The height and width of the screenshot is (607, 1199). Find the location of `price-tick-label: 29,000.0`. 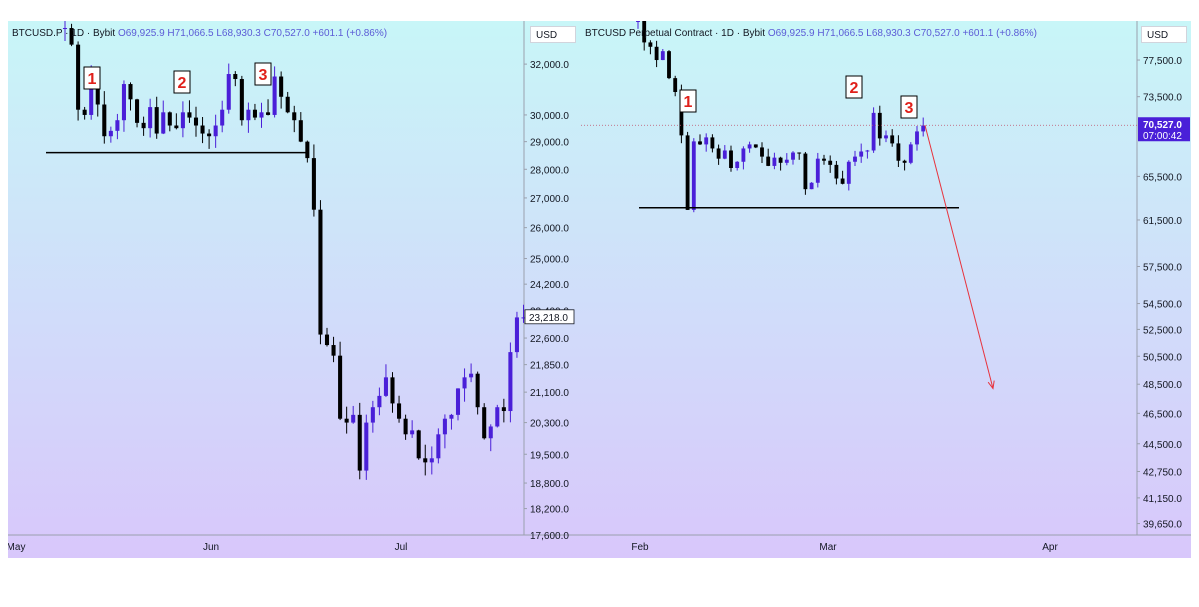

price-tick-label: 29,000.0 is located at coordinates (549, 143).